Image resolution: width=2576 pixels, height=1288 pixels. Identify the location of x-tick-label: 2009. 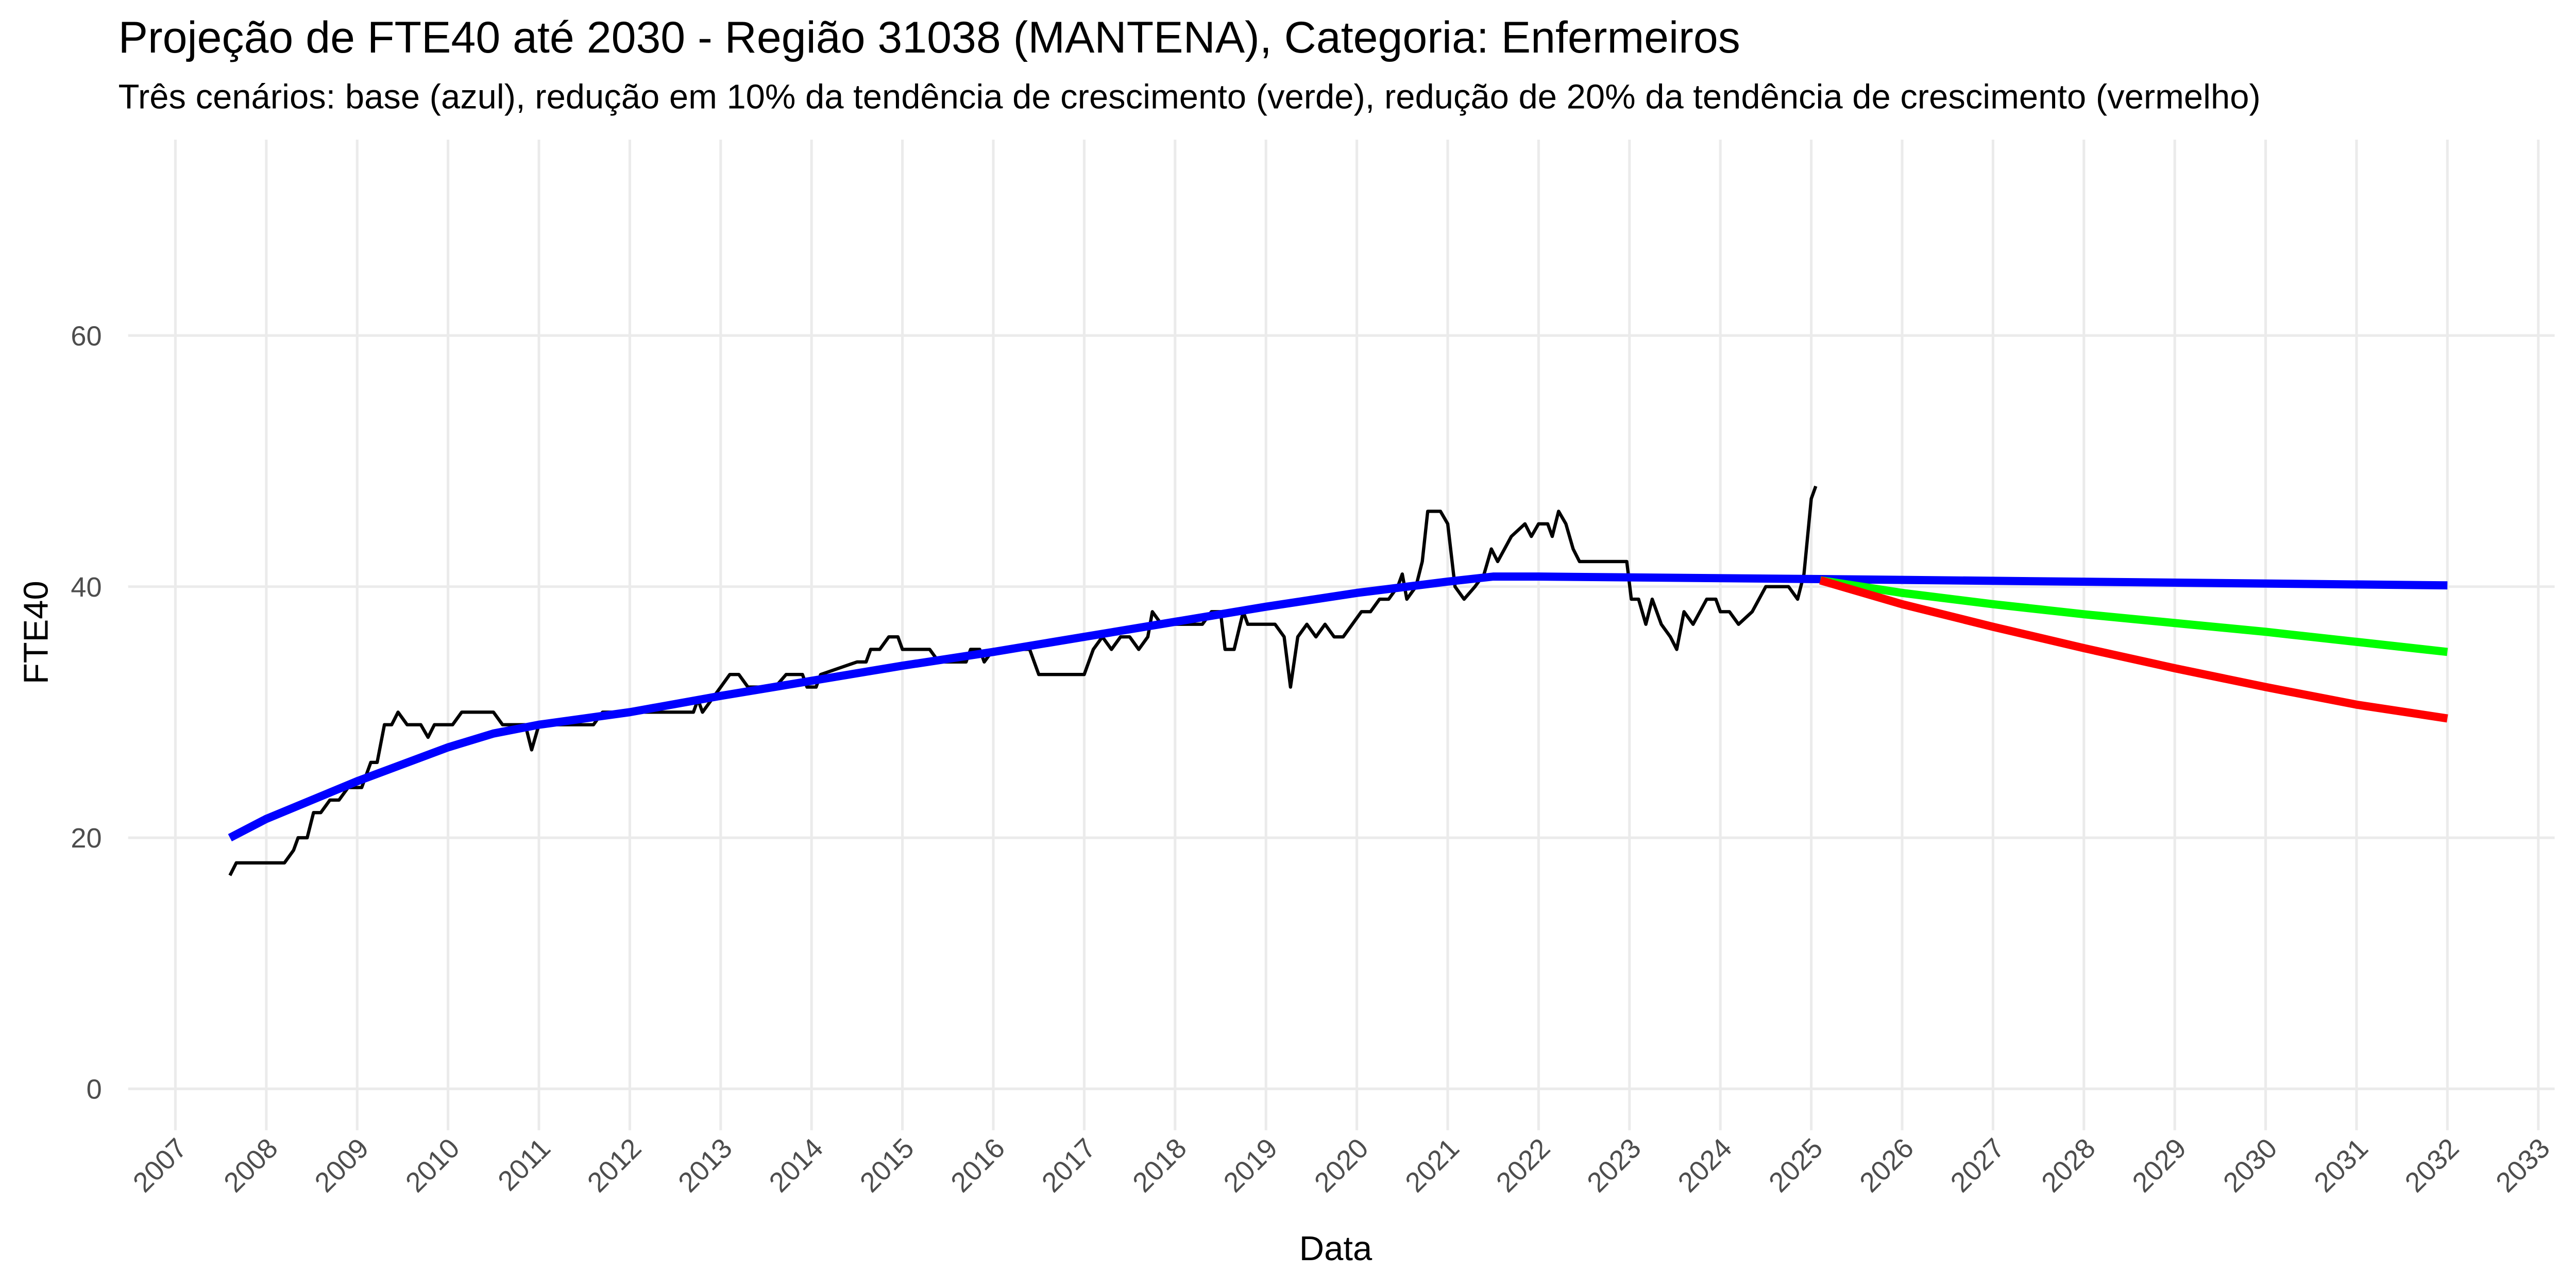
(342, 1165).